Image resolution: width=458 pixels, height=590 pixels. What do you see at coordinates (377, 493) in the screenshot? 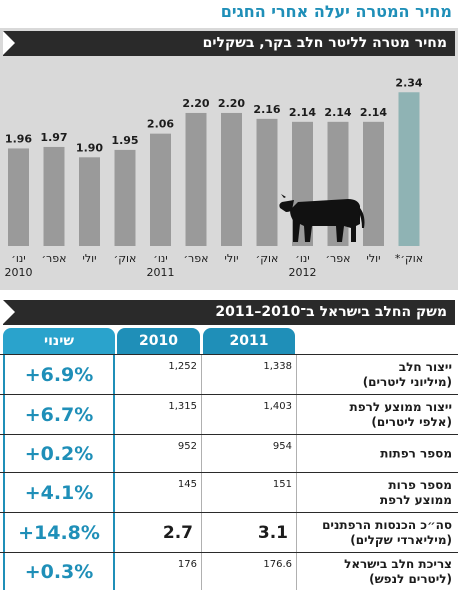
I see `row-label: מספר פרות ממוצע לרפת` at bounding box center [377, 493].